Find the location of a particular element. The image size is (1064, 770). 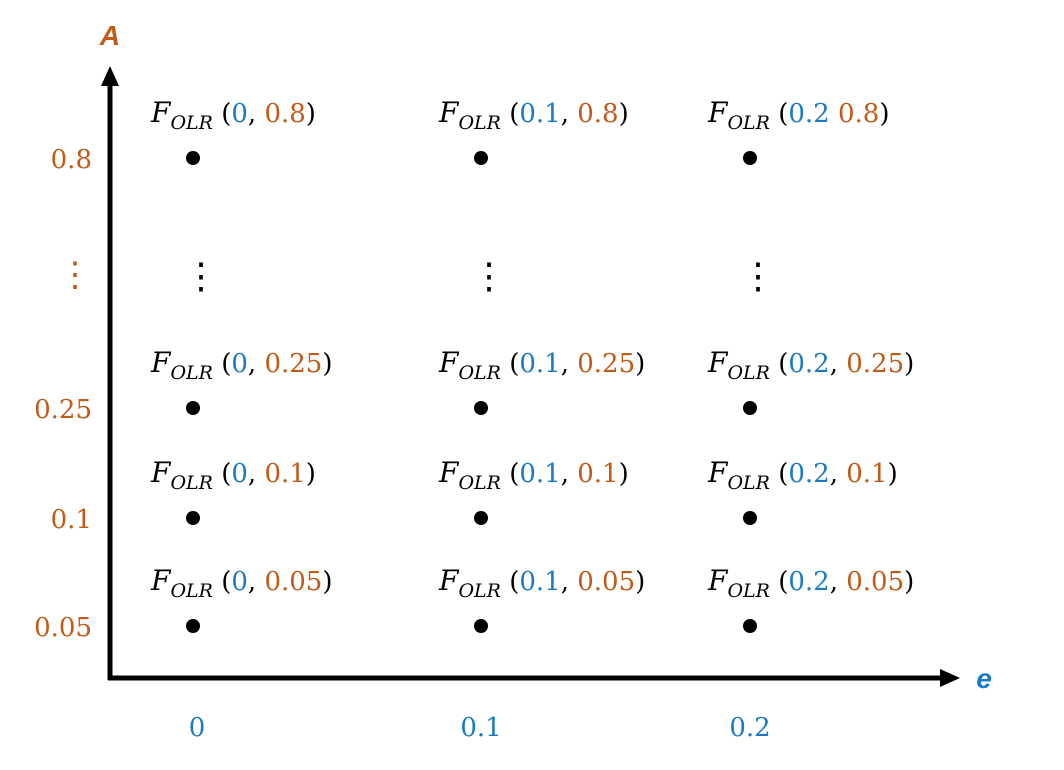

cell-label: FOLR (0.1, 0.1) is located at coordinates (533, 475).